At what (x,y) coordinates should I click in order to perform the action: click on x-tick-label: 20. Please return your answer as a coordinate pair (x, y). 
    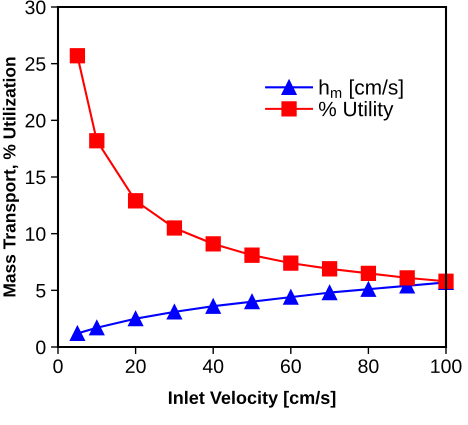
    Looking at the image, I should click on (136, 366).